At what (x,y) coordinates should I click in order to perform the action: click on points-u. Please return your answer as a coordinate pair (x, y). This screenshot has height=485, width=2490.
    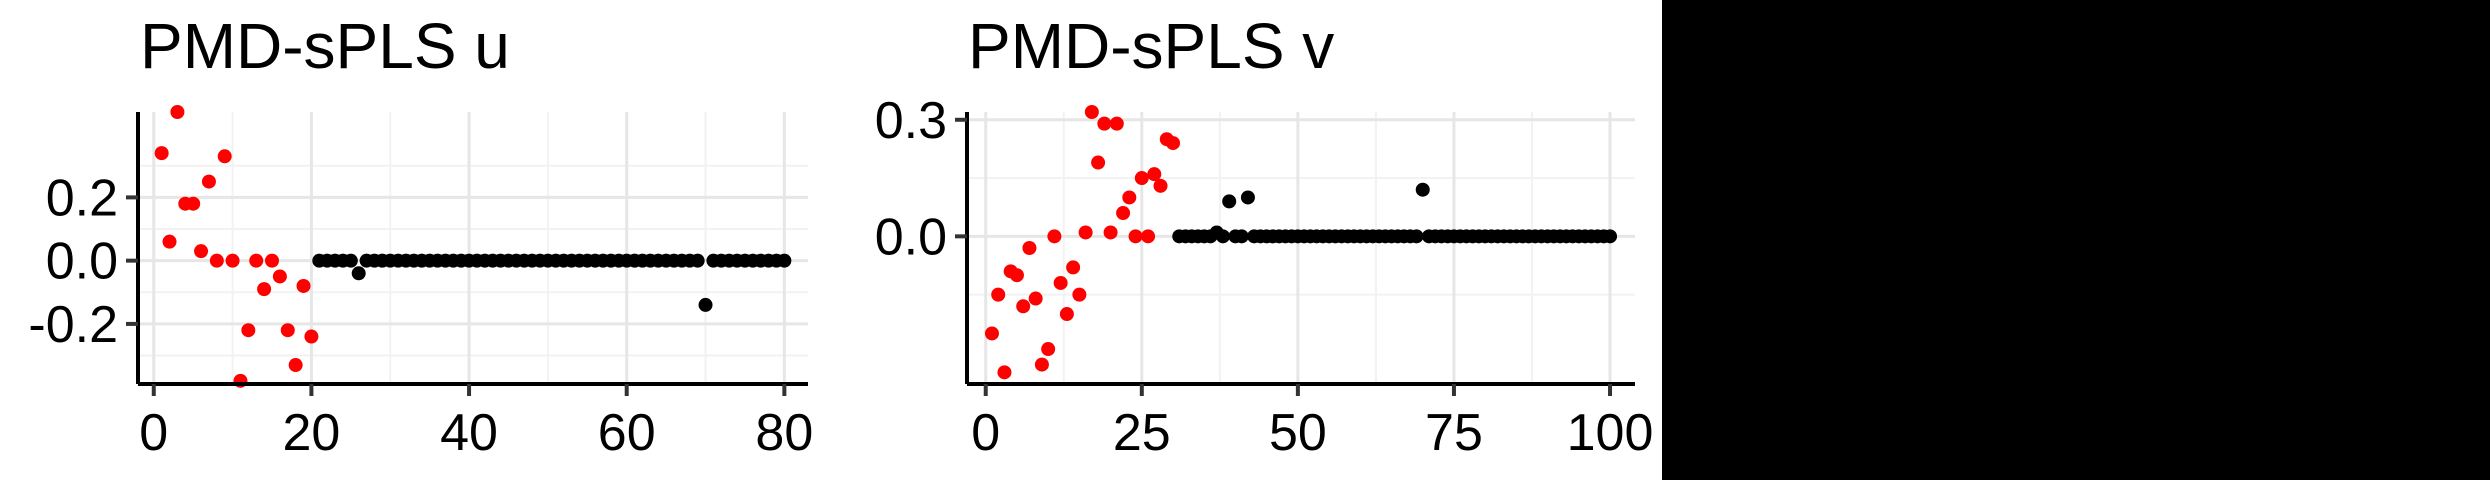
    Looking at the image, I should click on (473, 246).